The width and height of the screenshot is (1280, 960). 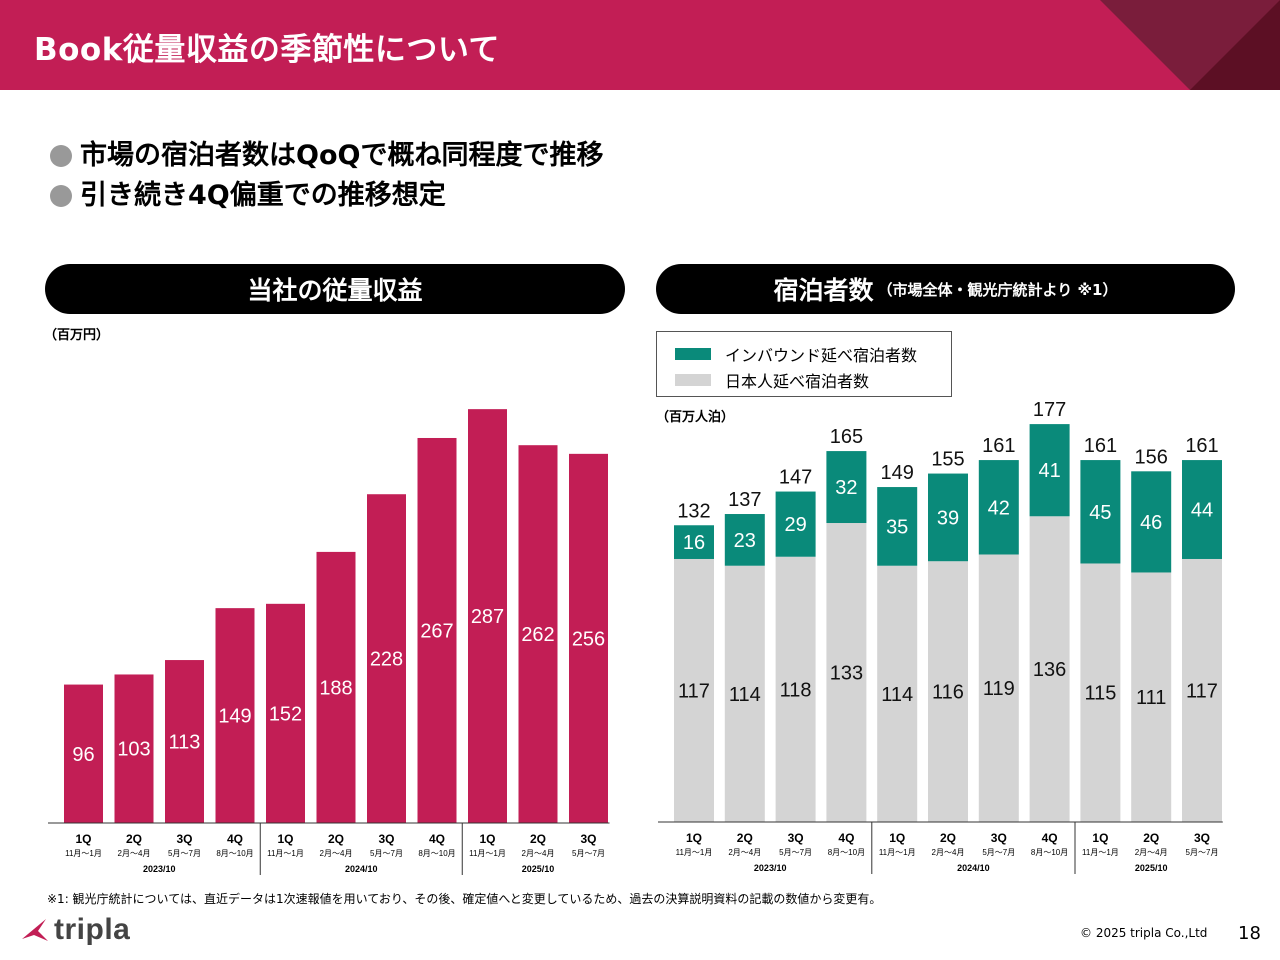 I want to click on copyright: © 2025 tripla Co.,Ltd, so click(x=1144, y=933).